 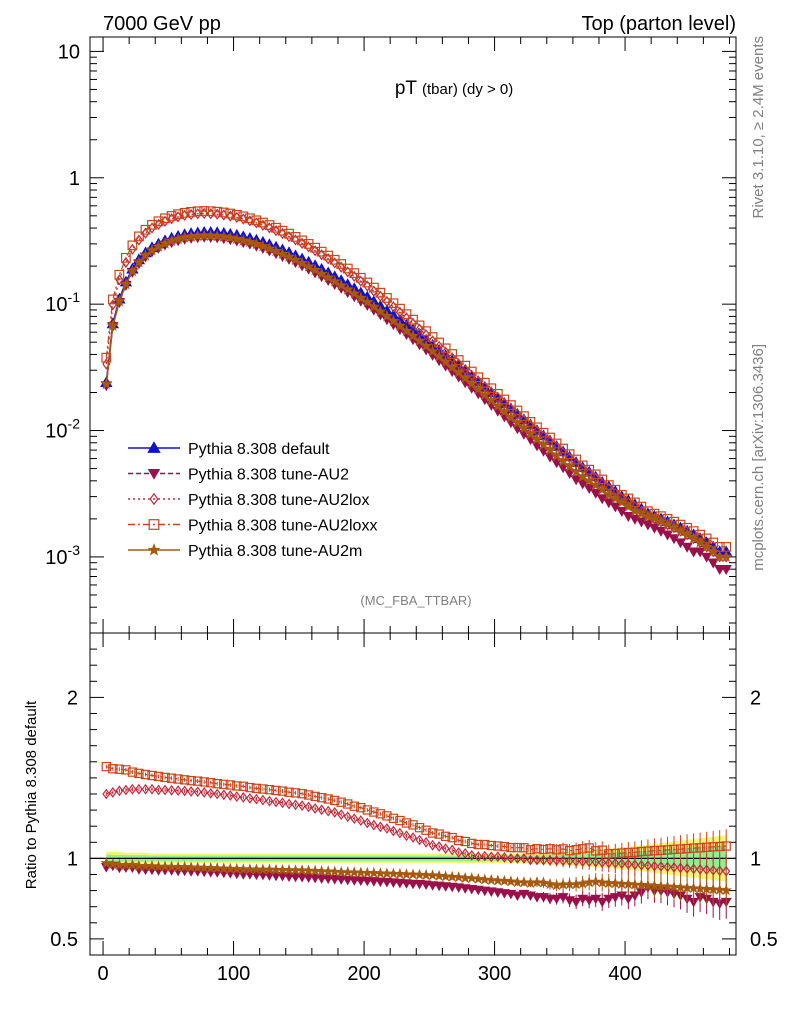 What do you see at coordinates (62, 555) in the screenshot?
I see `main-y-tick-label: 10⁻³` at bounding box center [62, 555].